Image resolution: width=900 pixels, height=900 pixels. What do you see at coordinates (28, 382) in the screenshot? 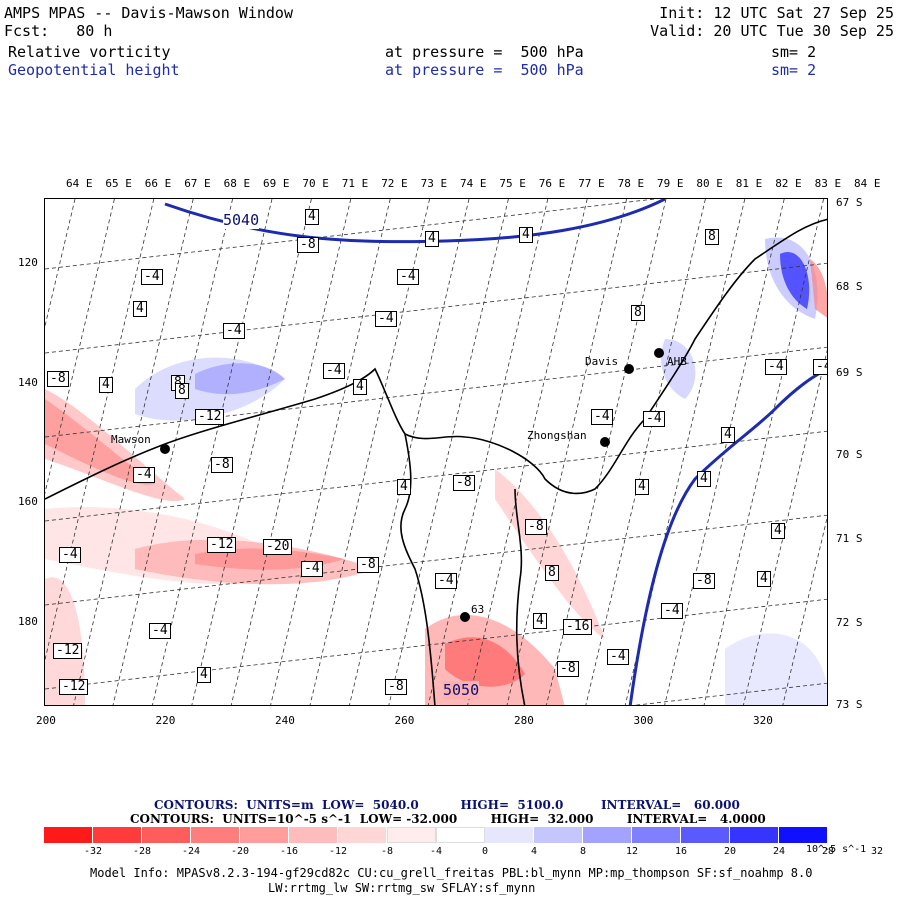
I see `y-tick-label: 140` at bounding box center [28, 382].